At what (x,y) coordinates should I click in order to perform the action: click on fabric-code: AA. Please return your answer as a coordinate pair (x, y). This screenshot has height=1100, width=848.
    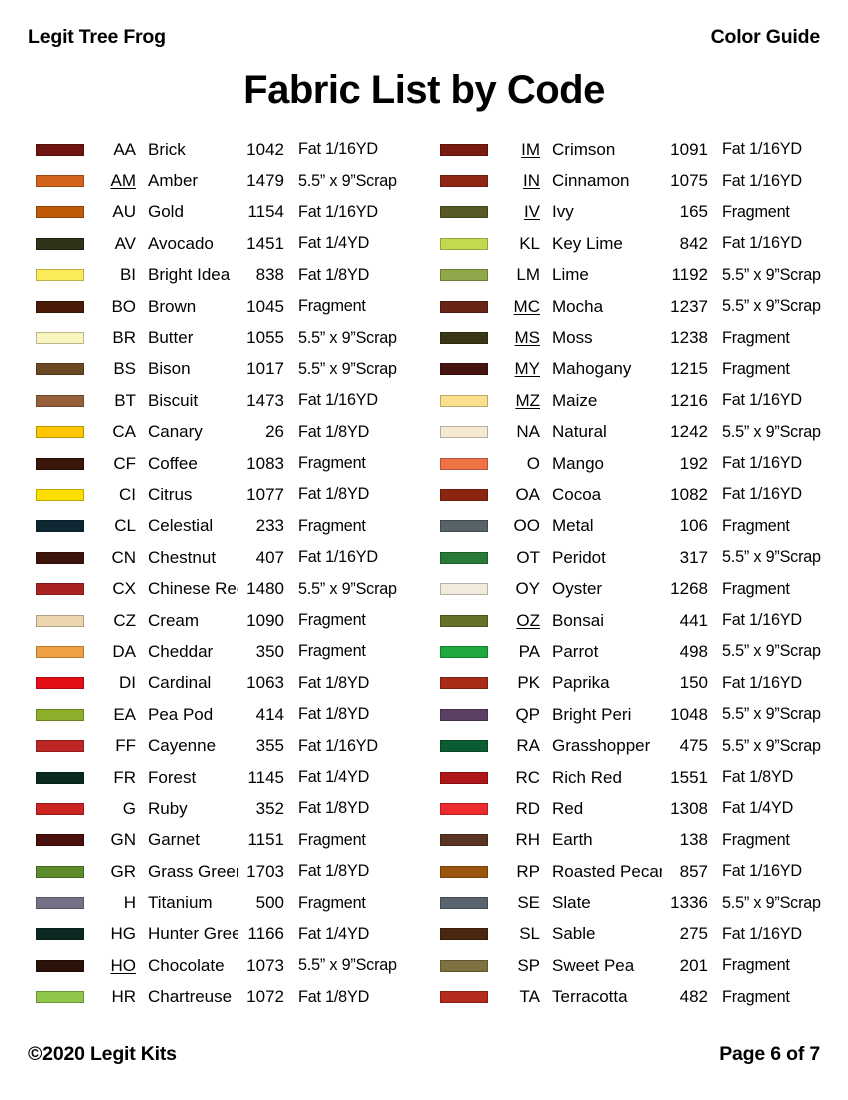
    Looking at the image, I should click on (124, 149).